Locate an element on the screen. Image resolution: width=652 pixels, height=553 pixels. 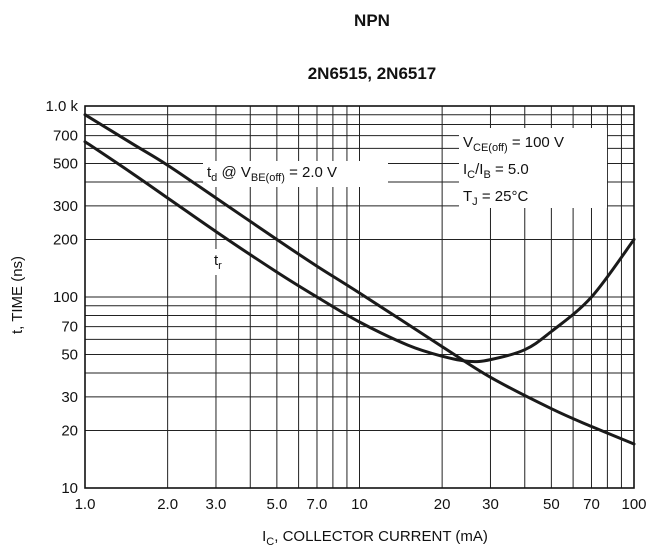
y-tick-label: 100 is located at coordinates (65, 297).